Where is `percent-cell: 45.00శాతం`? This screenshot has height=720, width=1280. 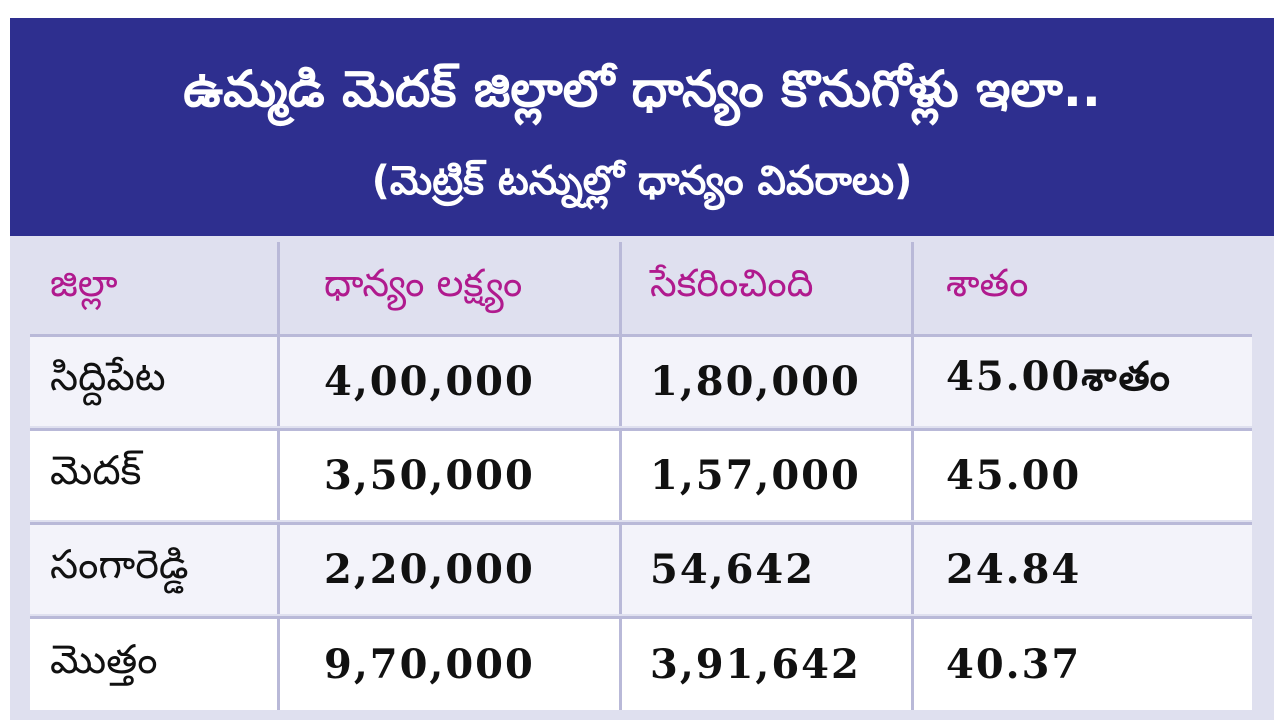
percent-cell: 45.00శాతం is located at coordinates (1059, 376).